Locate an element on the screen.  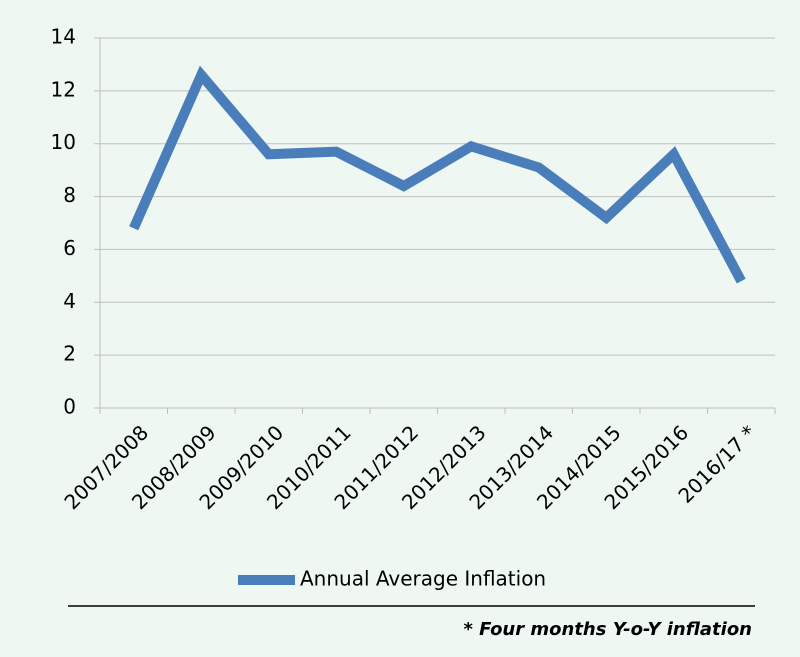
y-tick-label: 10 is located at coordinates (63, 142).